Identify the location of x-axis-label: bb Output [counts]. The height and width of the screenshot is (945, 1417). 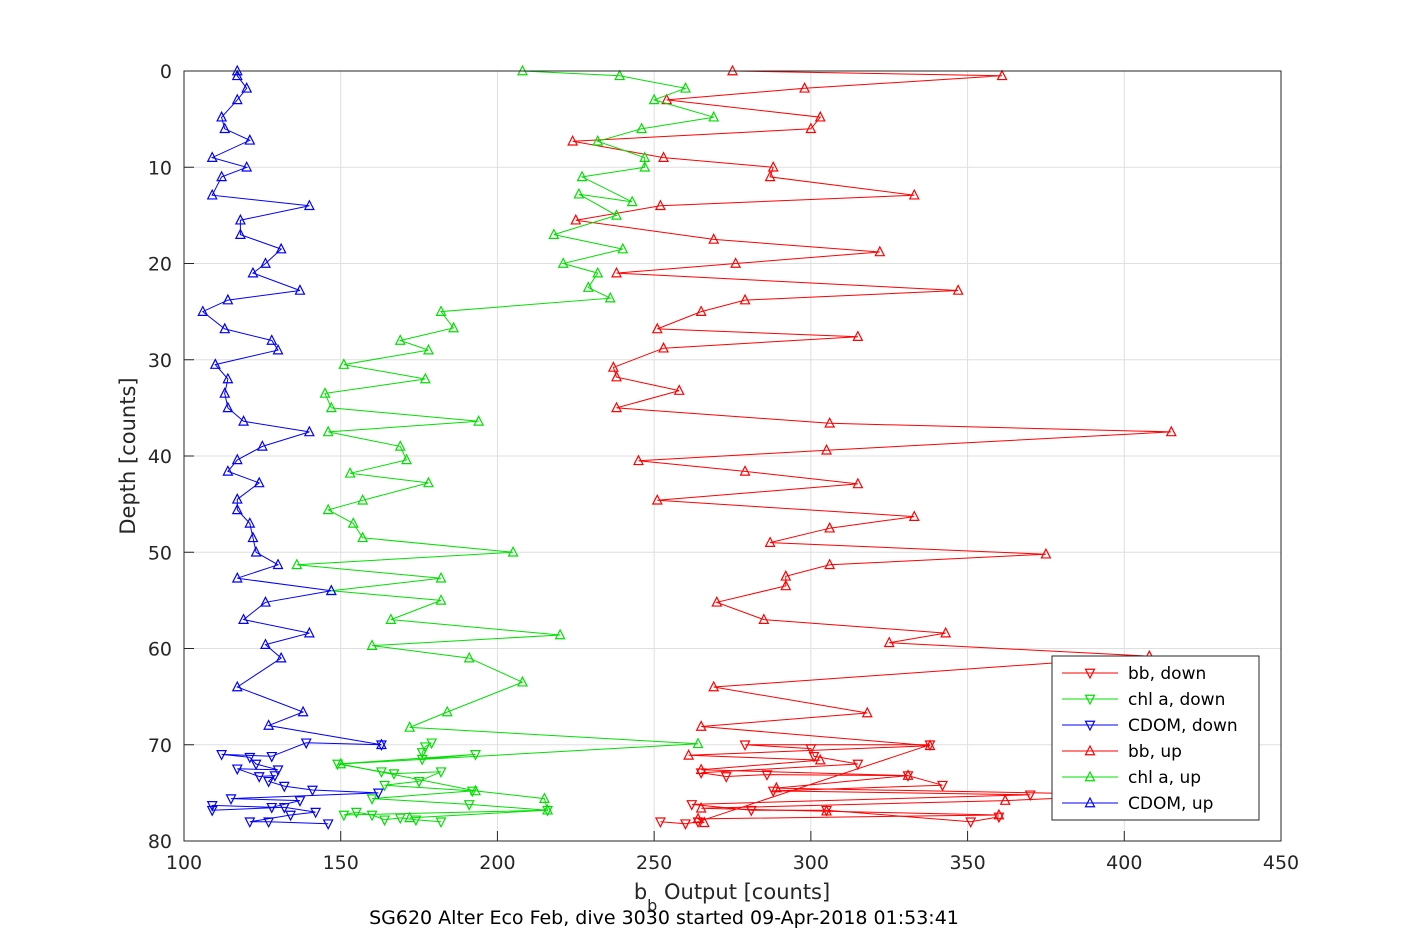
(732, 897).